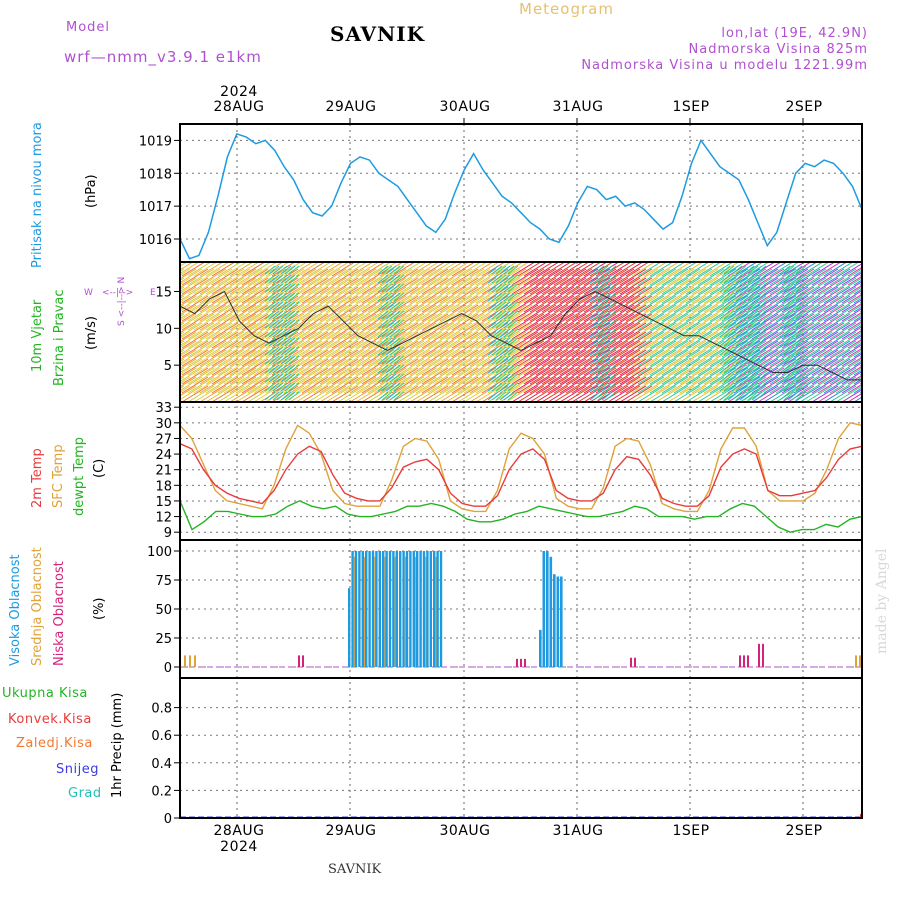  Describe the element at coordinates (88, 293) in the screenshot. I see `wind-compass-w: W` at that location.